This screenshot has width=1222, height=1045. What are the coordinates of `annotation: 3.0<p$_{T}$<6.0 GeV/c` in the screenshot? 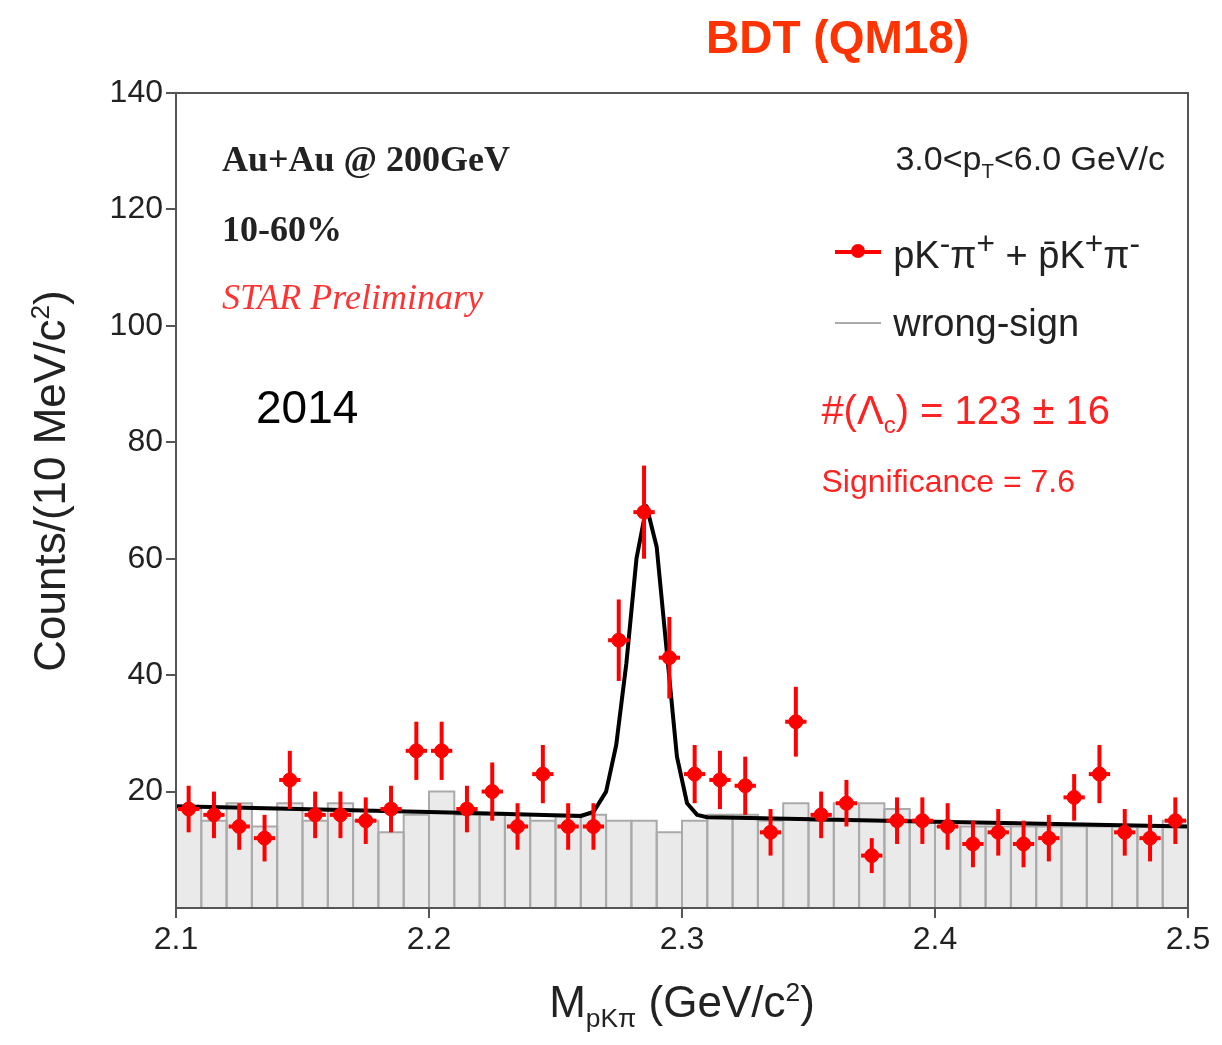 It's located at (1030, 161).